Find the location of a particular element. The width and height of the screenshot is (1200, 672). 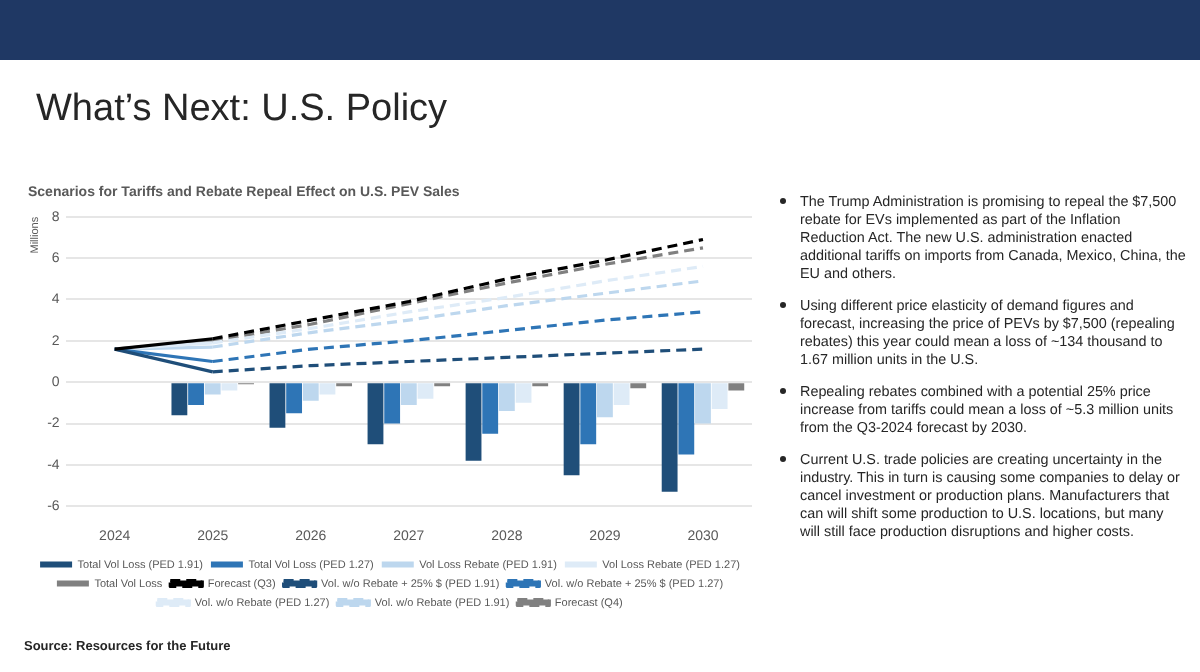

chart-title: What’s Next: U.S. Policy is located at coordinates (242, 110).